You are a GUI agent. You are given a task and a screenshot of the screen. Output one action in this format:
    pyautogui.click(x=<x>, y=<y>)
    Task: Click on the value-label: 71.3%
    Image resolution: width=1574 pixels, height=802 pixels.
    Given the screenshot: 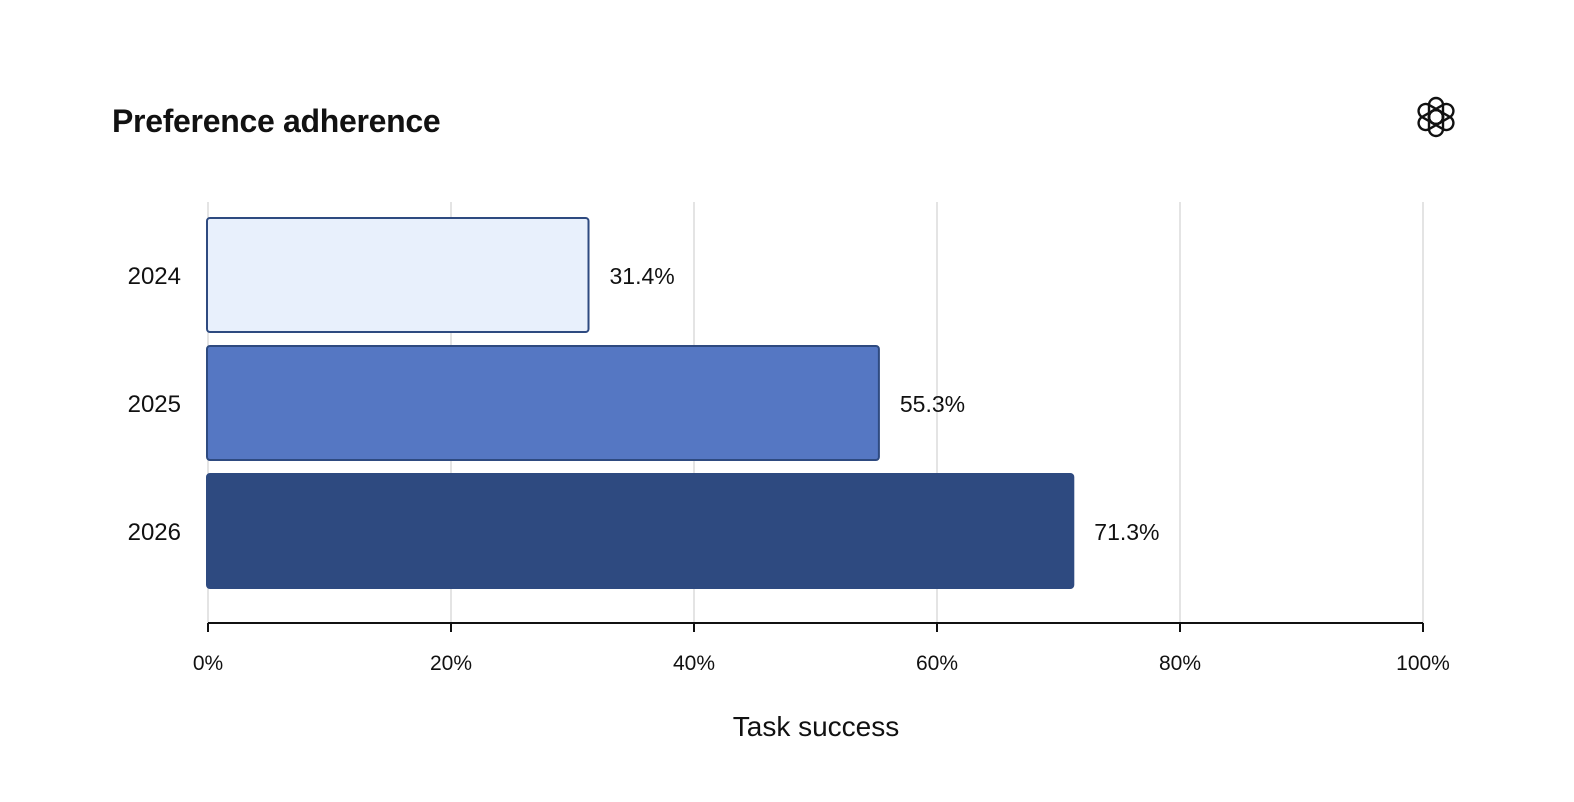 What is the action you would take?
    pyautogui.click(x=1126, y=532)
    